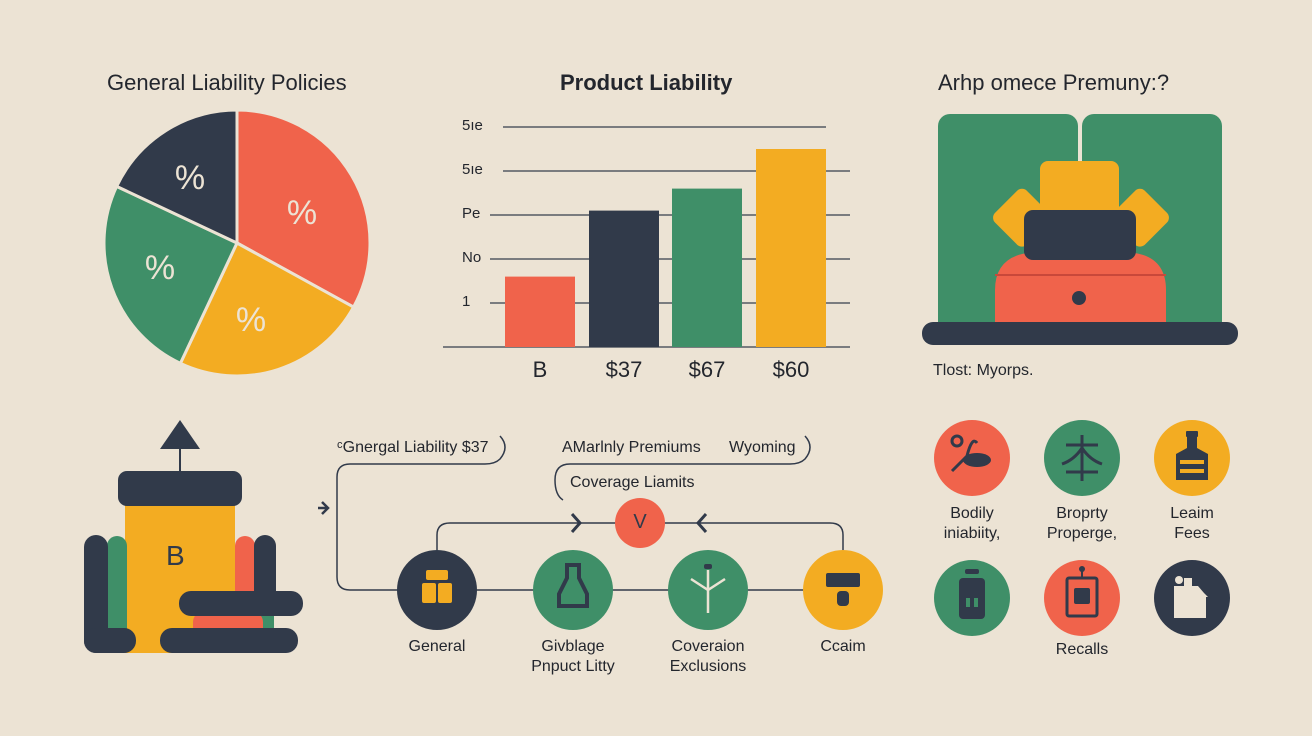 Image resolution: width=1312 pixels, height=736 pixels. Describe the element at coordinates (227, 82) in the screenshot. I see `pie-title: General Liability Policies` at that location.